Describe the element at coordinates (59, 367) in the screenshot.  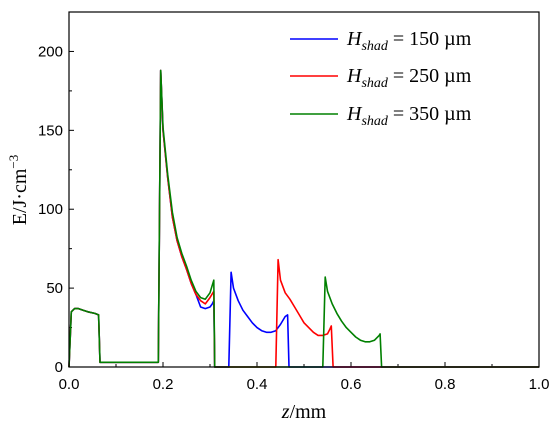
I see `y-tick-label: 0` at that location.